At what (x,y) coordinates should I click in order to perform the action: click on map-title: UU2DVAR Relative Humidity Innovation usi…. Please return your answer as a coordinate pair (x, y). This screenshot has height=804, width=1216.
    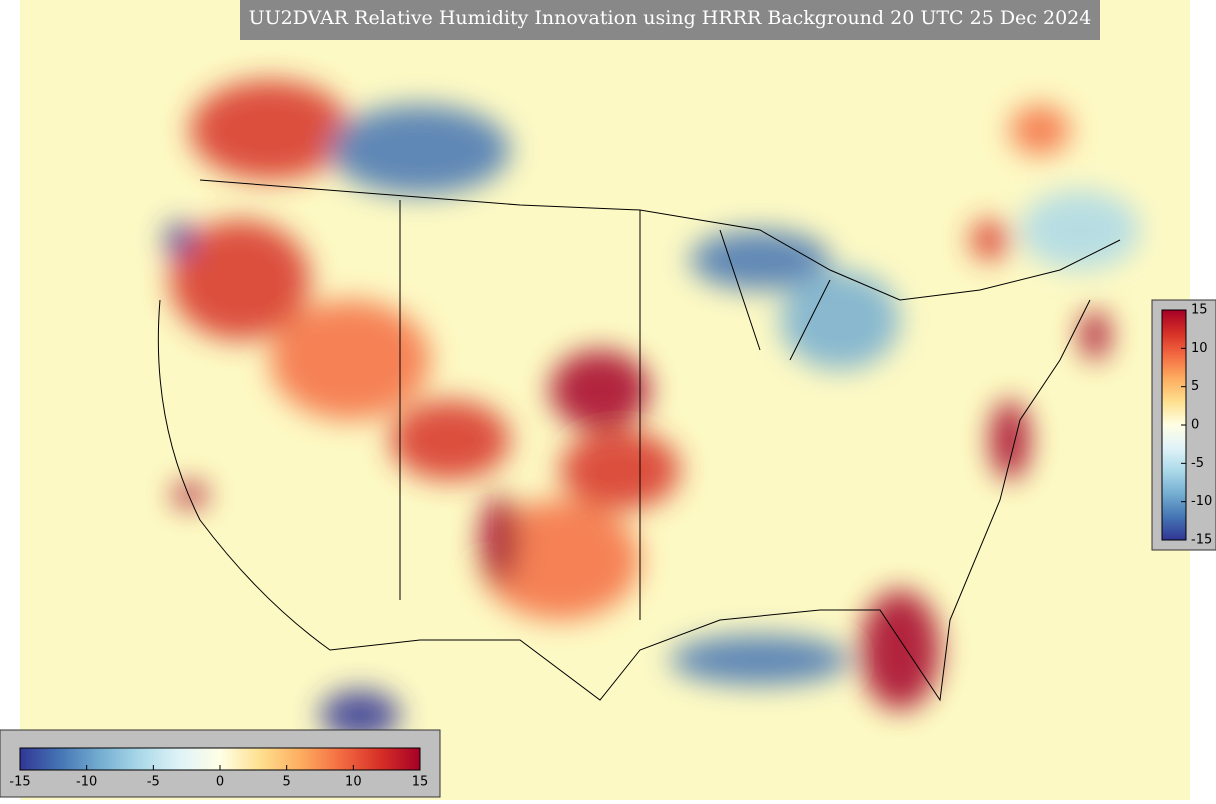
    Looking at the image, I should click on (670, 18).